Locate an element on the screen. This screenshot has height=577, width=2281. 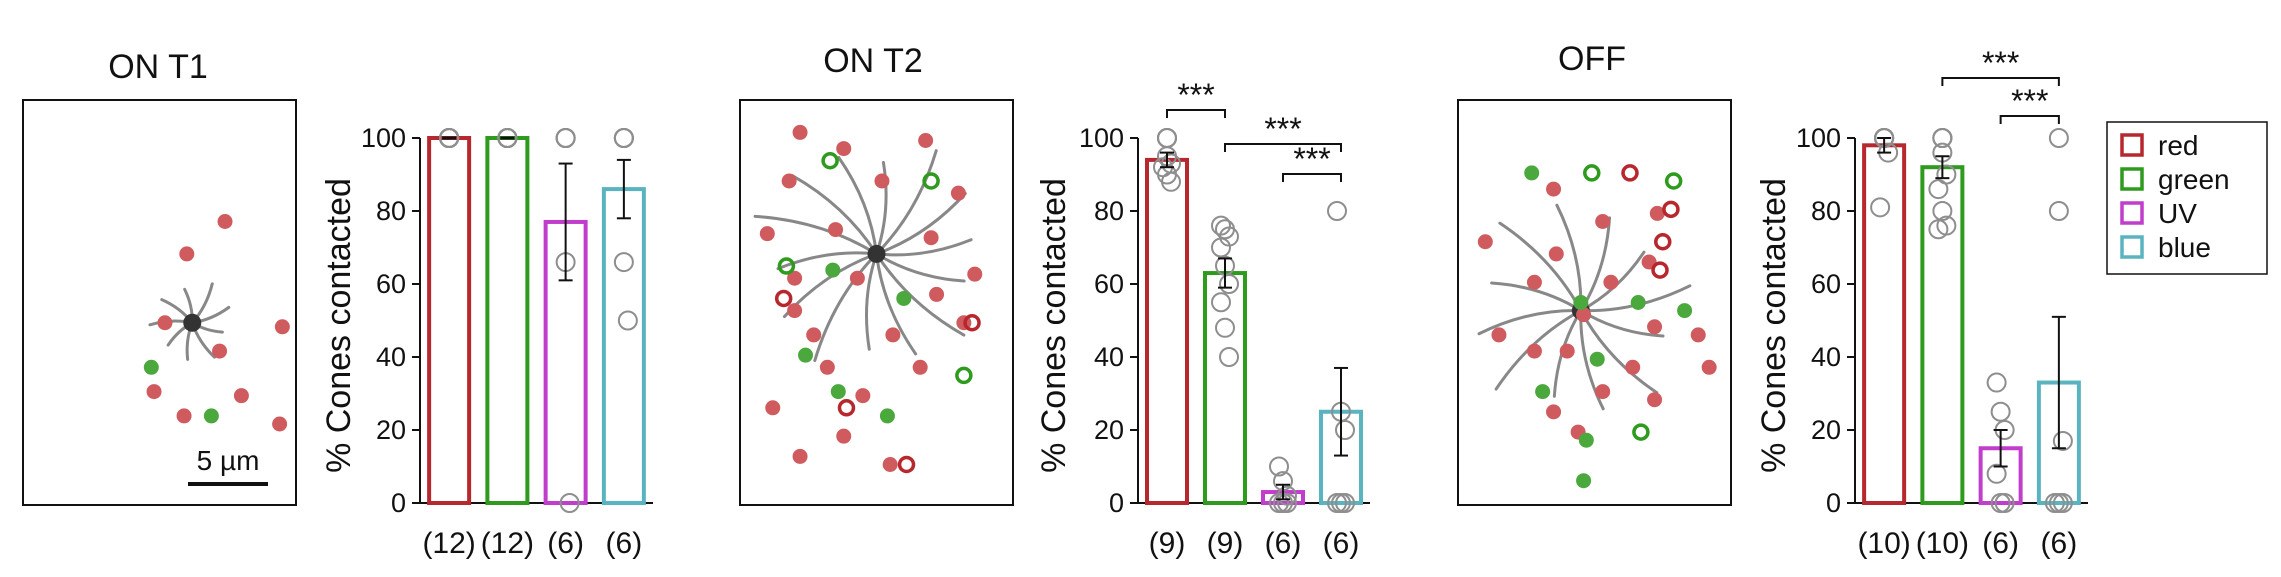
legend-swatch-blue is located at coordinates (2132, 247).